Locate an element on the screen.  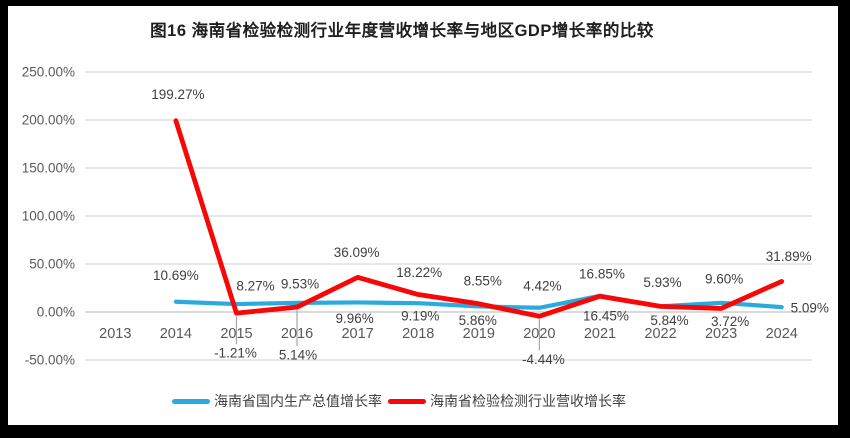
y-tick-label: 150.00% is located at coordinates (48, 168).